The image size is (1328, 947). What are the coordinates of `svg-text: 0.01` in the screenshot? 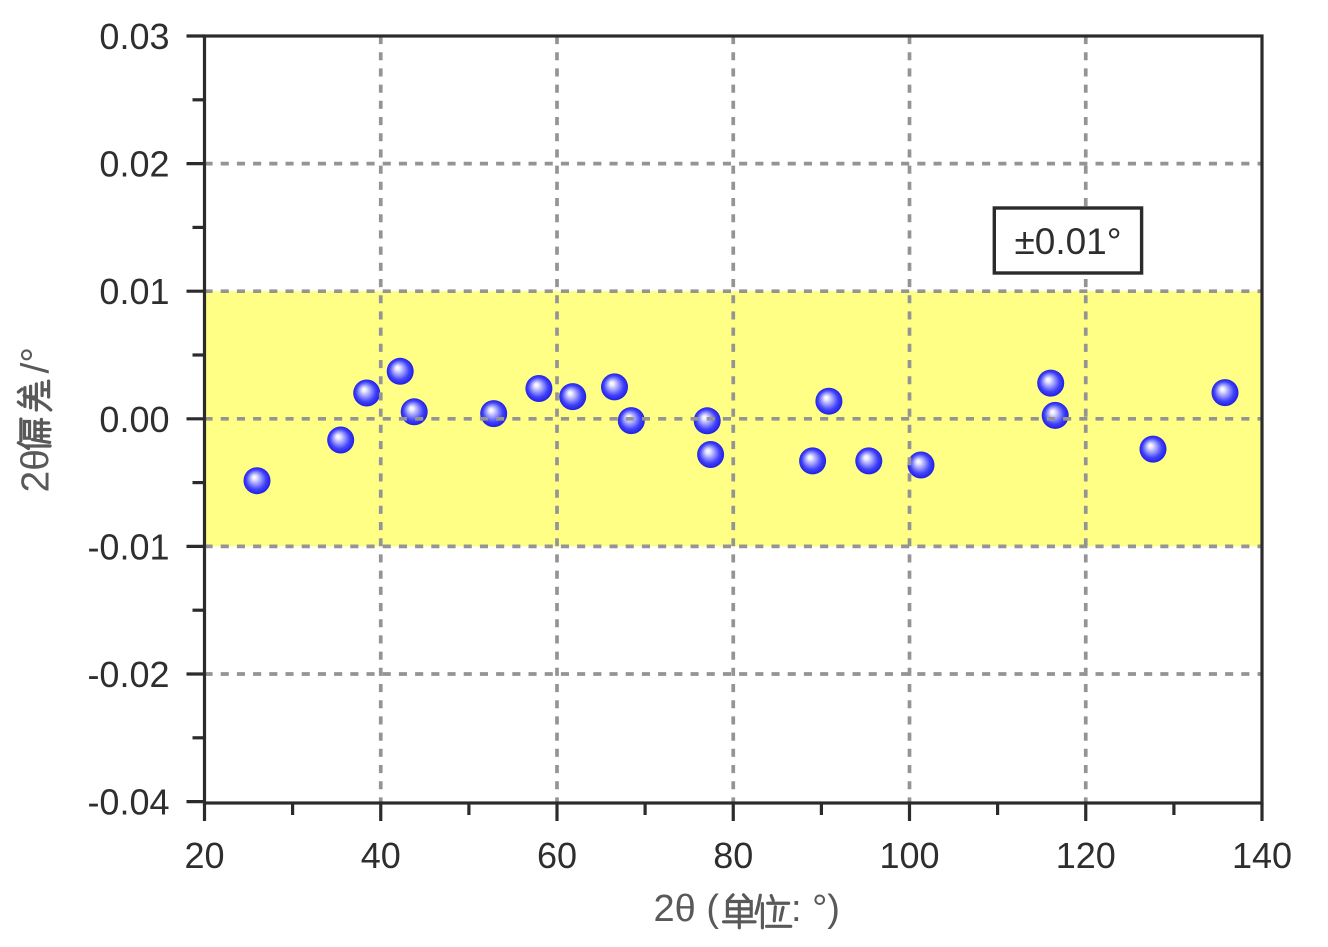 It's located at (134, 291).